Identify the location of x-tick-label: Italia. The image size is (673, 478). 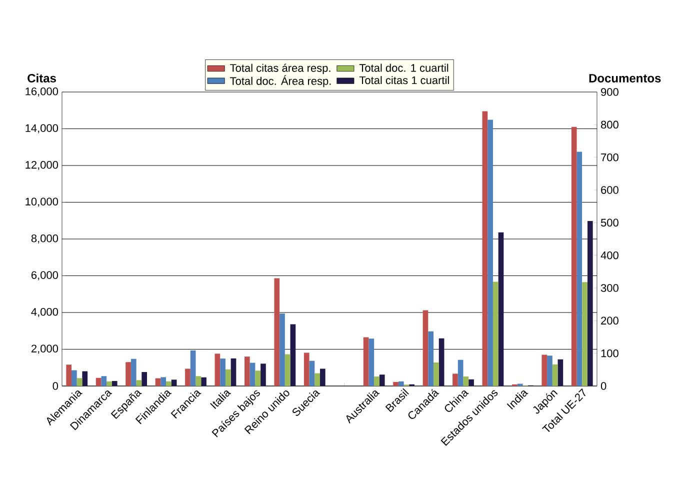
(221, 400).